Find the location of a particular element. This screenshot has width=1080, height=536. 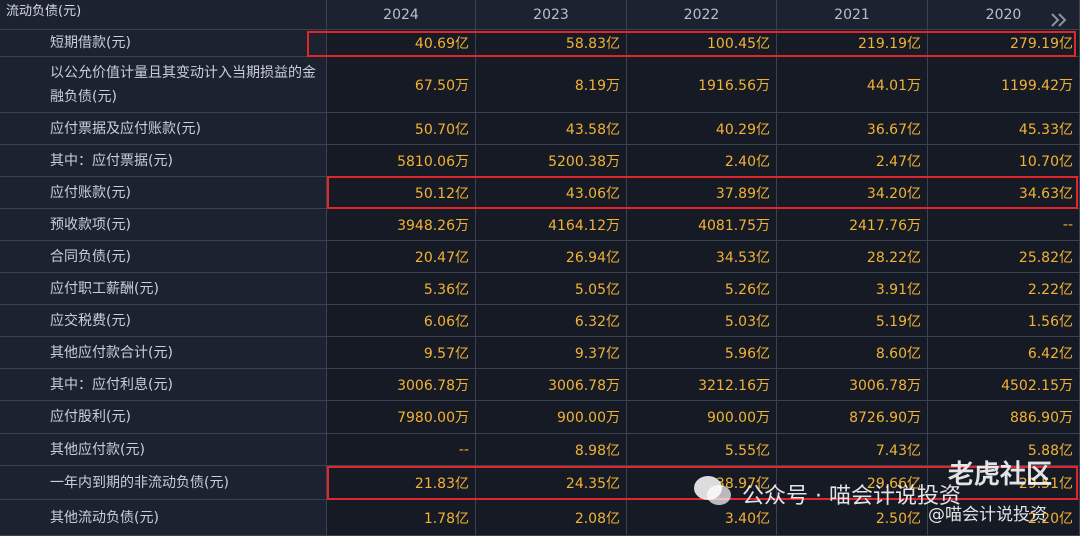

watermark: 公众号 · 喵会计说投资 is located at coordinates (851, 496).